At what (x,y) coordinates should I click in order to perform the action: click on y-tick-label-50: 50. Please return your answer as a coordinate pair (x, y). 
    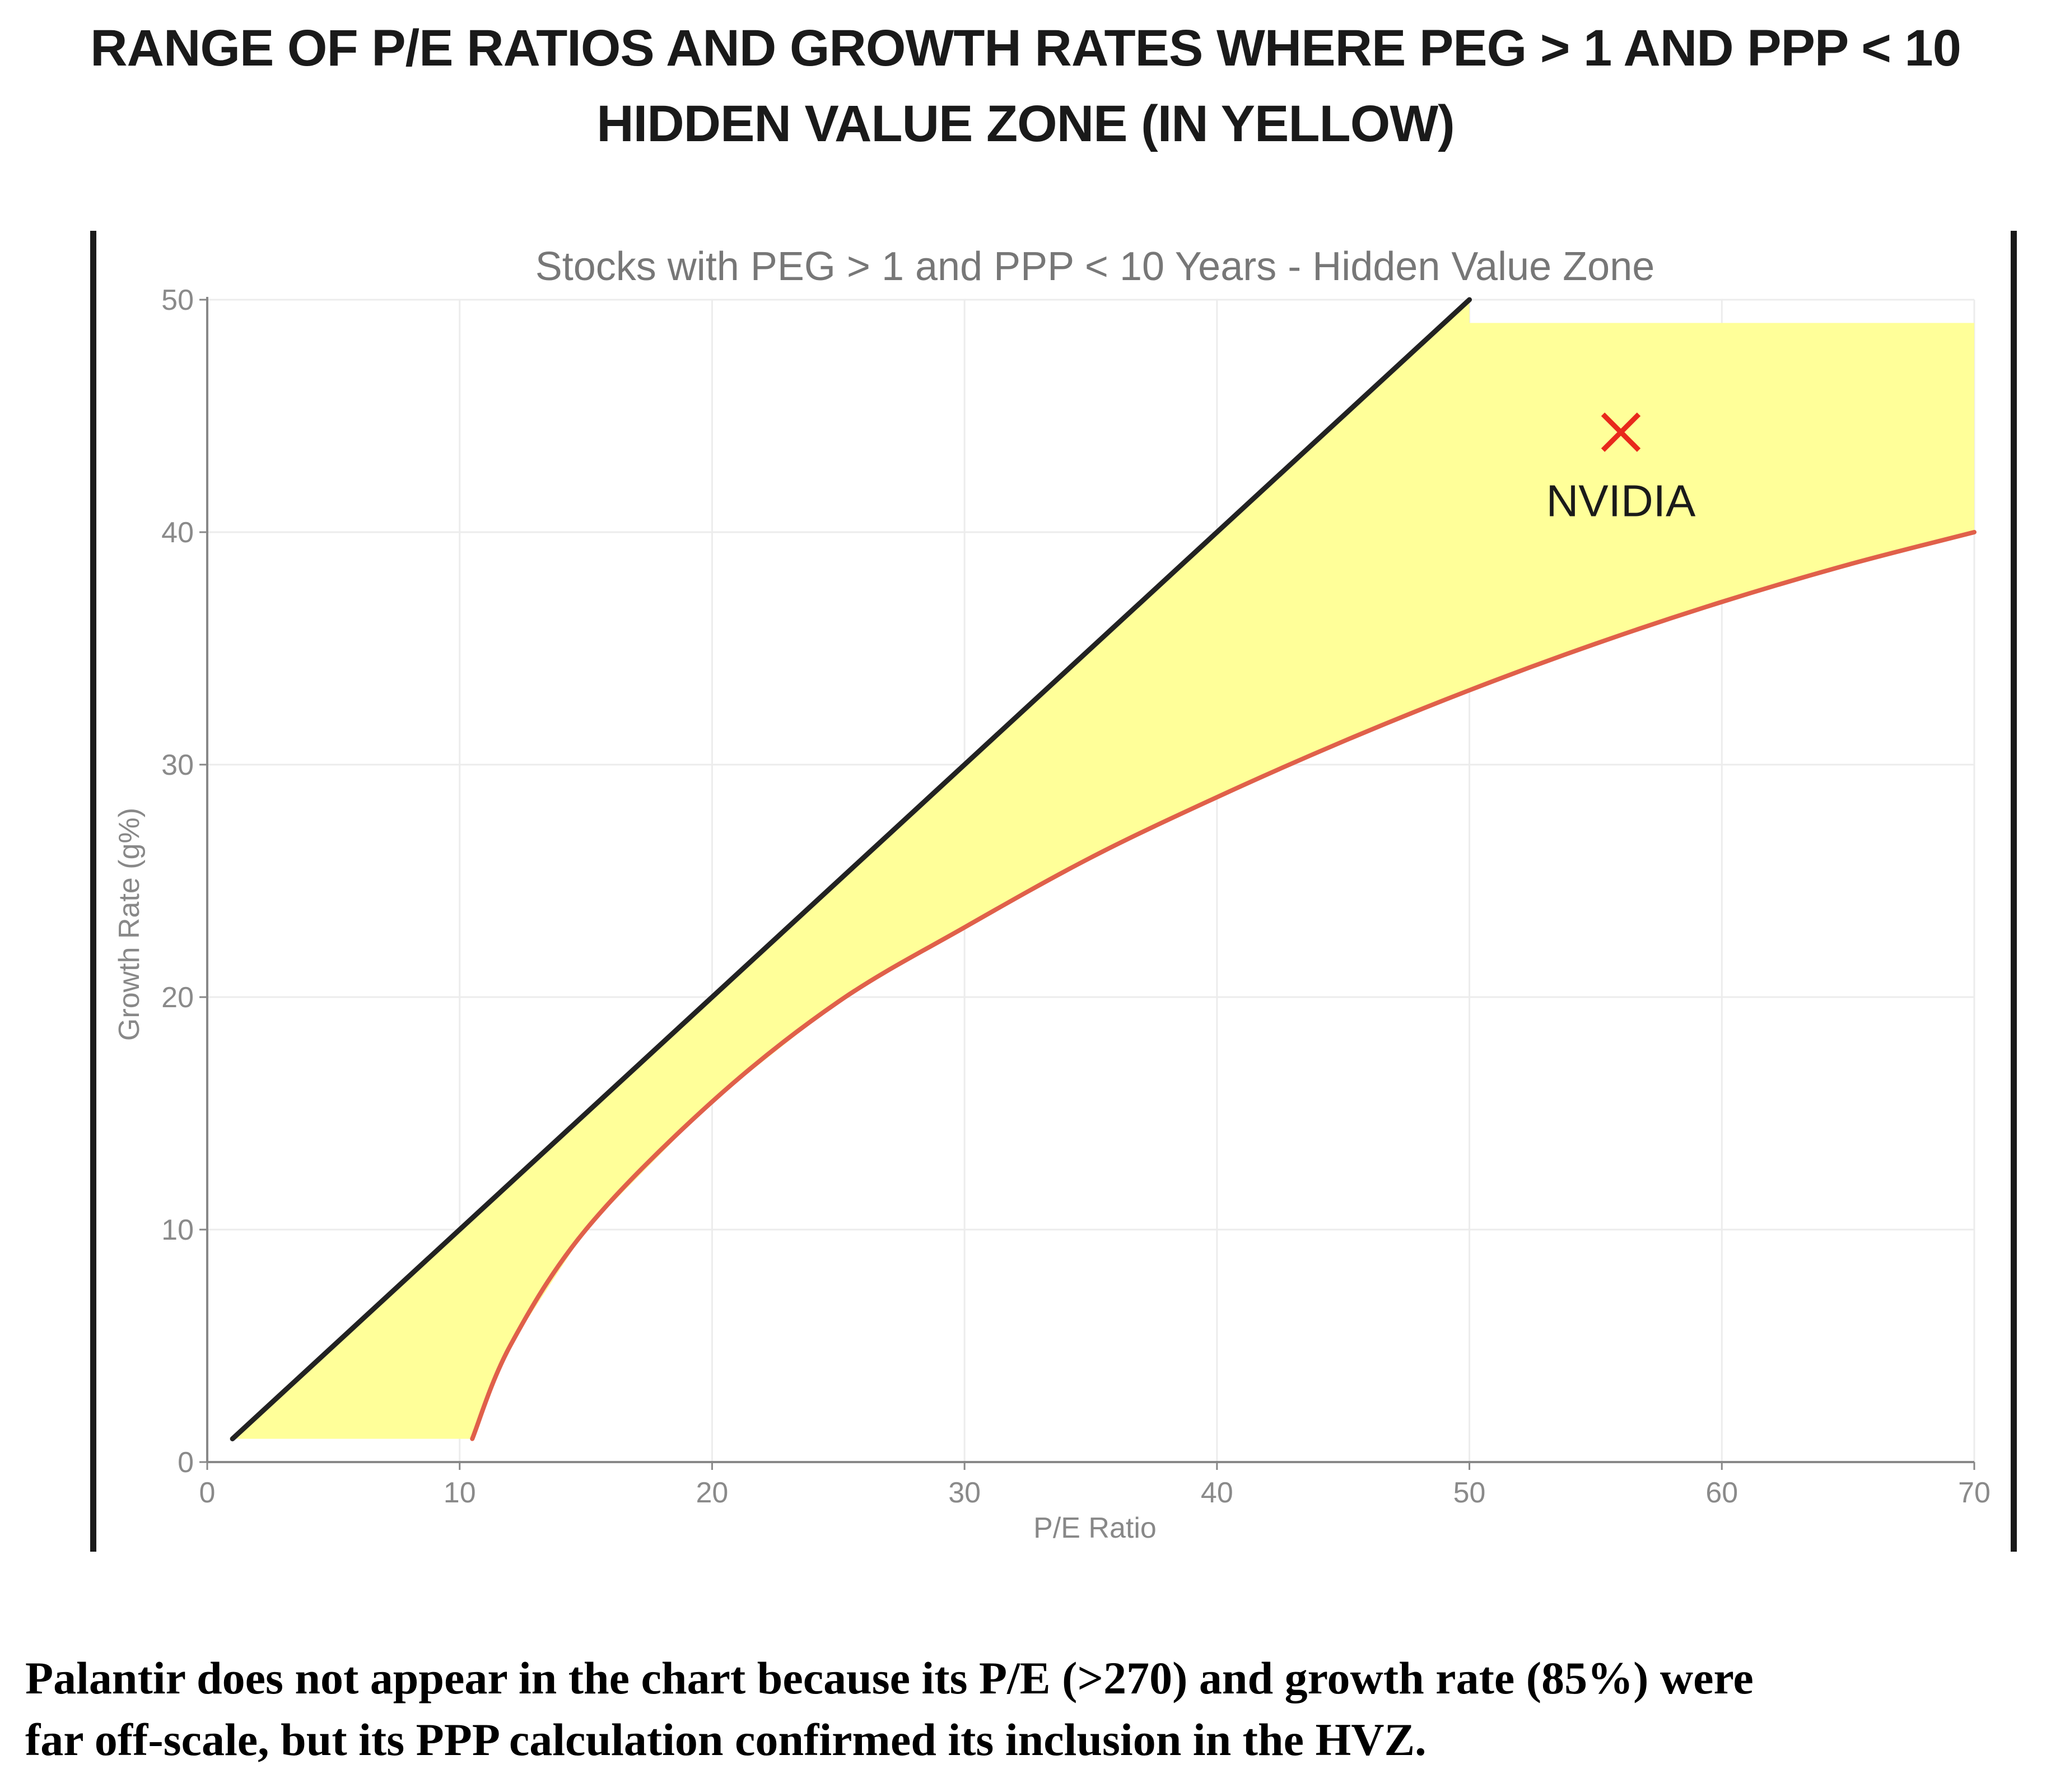
    Looking at the image, I should click on (178, 300).